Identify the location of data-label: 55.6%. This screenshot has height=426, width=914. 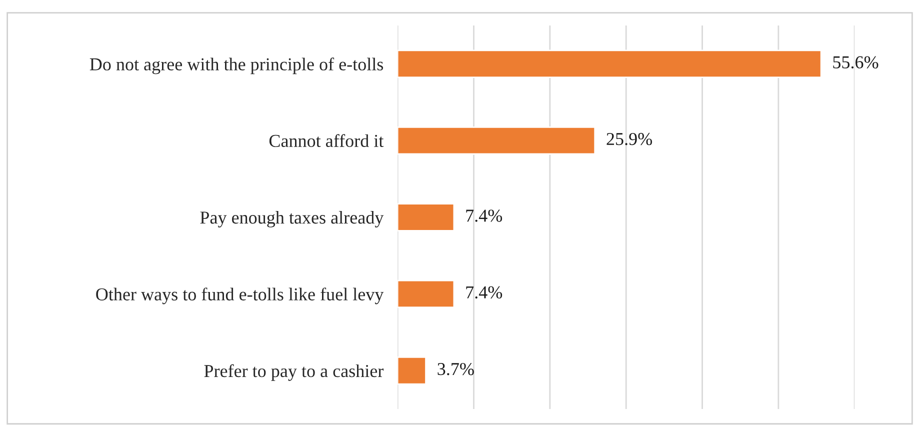
(855, 62).